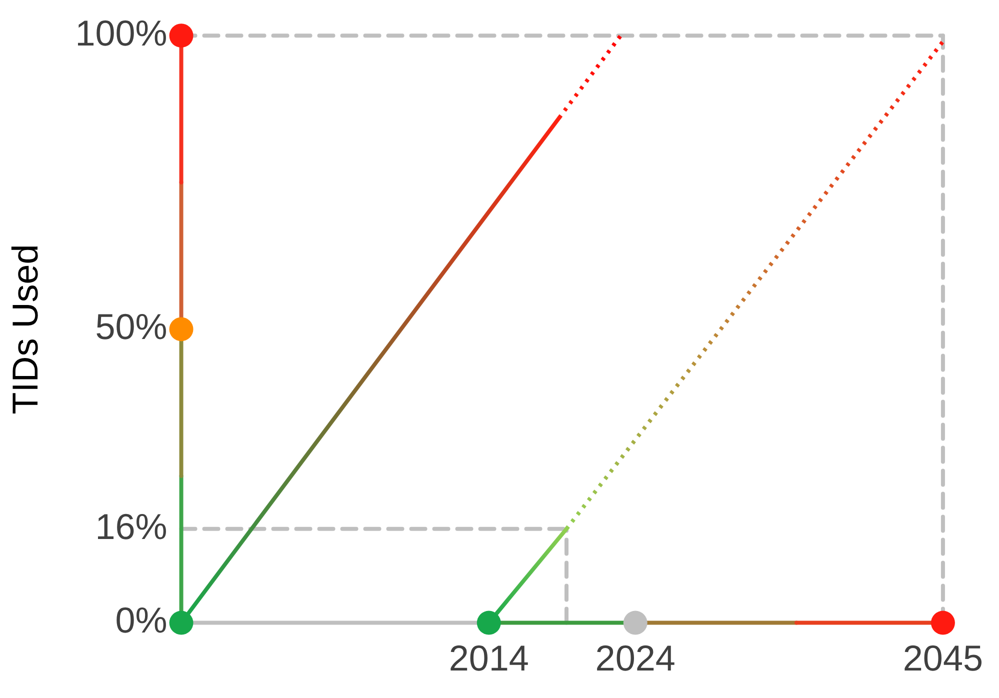  What do you see at coordinates (141, 620) in the screenshot?
I see `y-tick-label: 0%` at bounding box center [141, 620].